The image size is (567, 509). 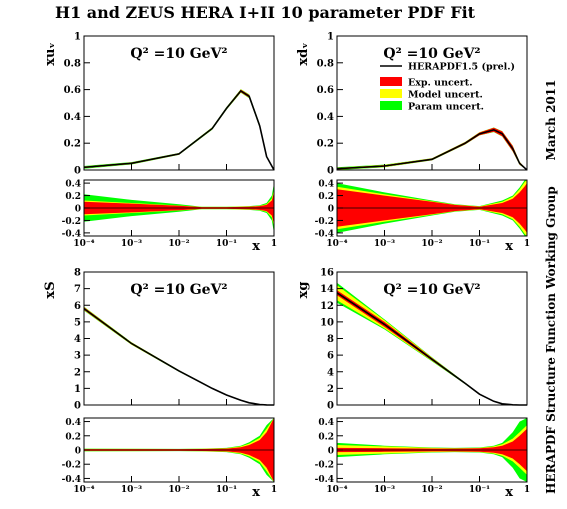 I want to click on side-text-top: March 2011, so click(x=551, y=120).